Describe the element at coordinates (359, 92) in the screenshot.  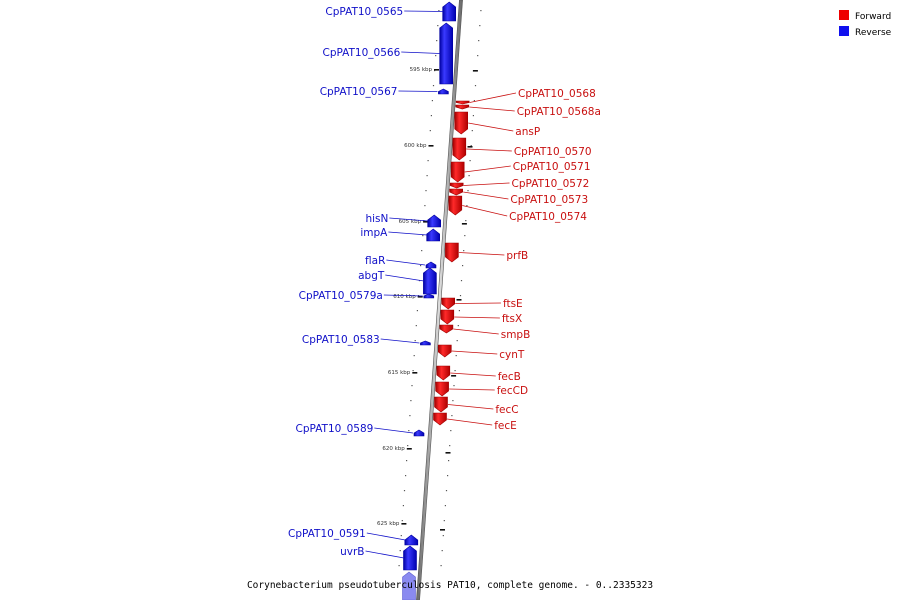
I see `gene-label-cppat10-0567: CpPAT10_0567` at that location.